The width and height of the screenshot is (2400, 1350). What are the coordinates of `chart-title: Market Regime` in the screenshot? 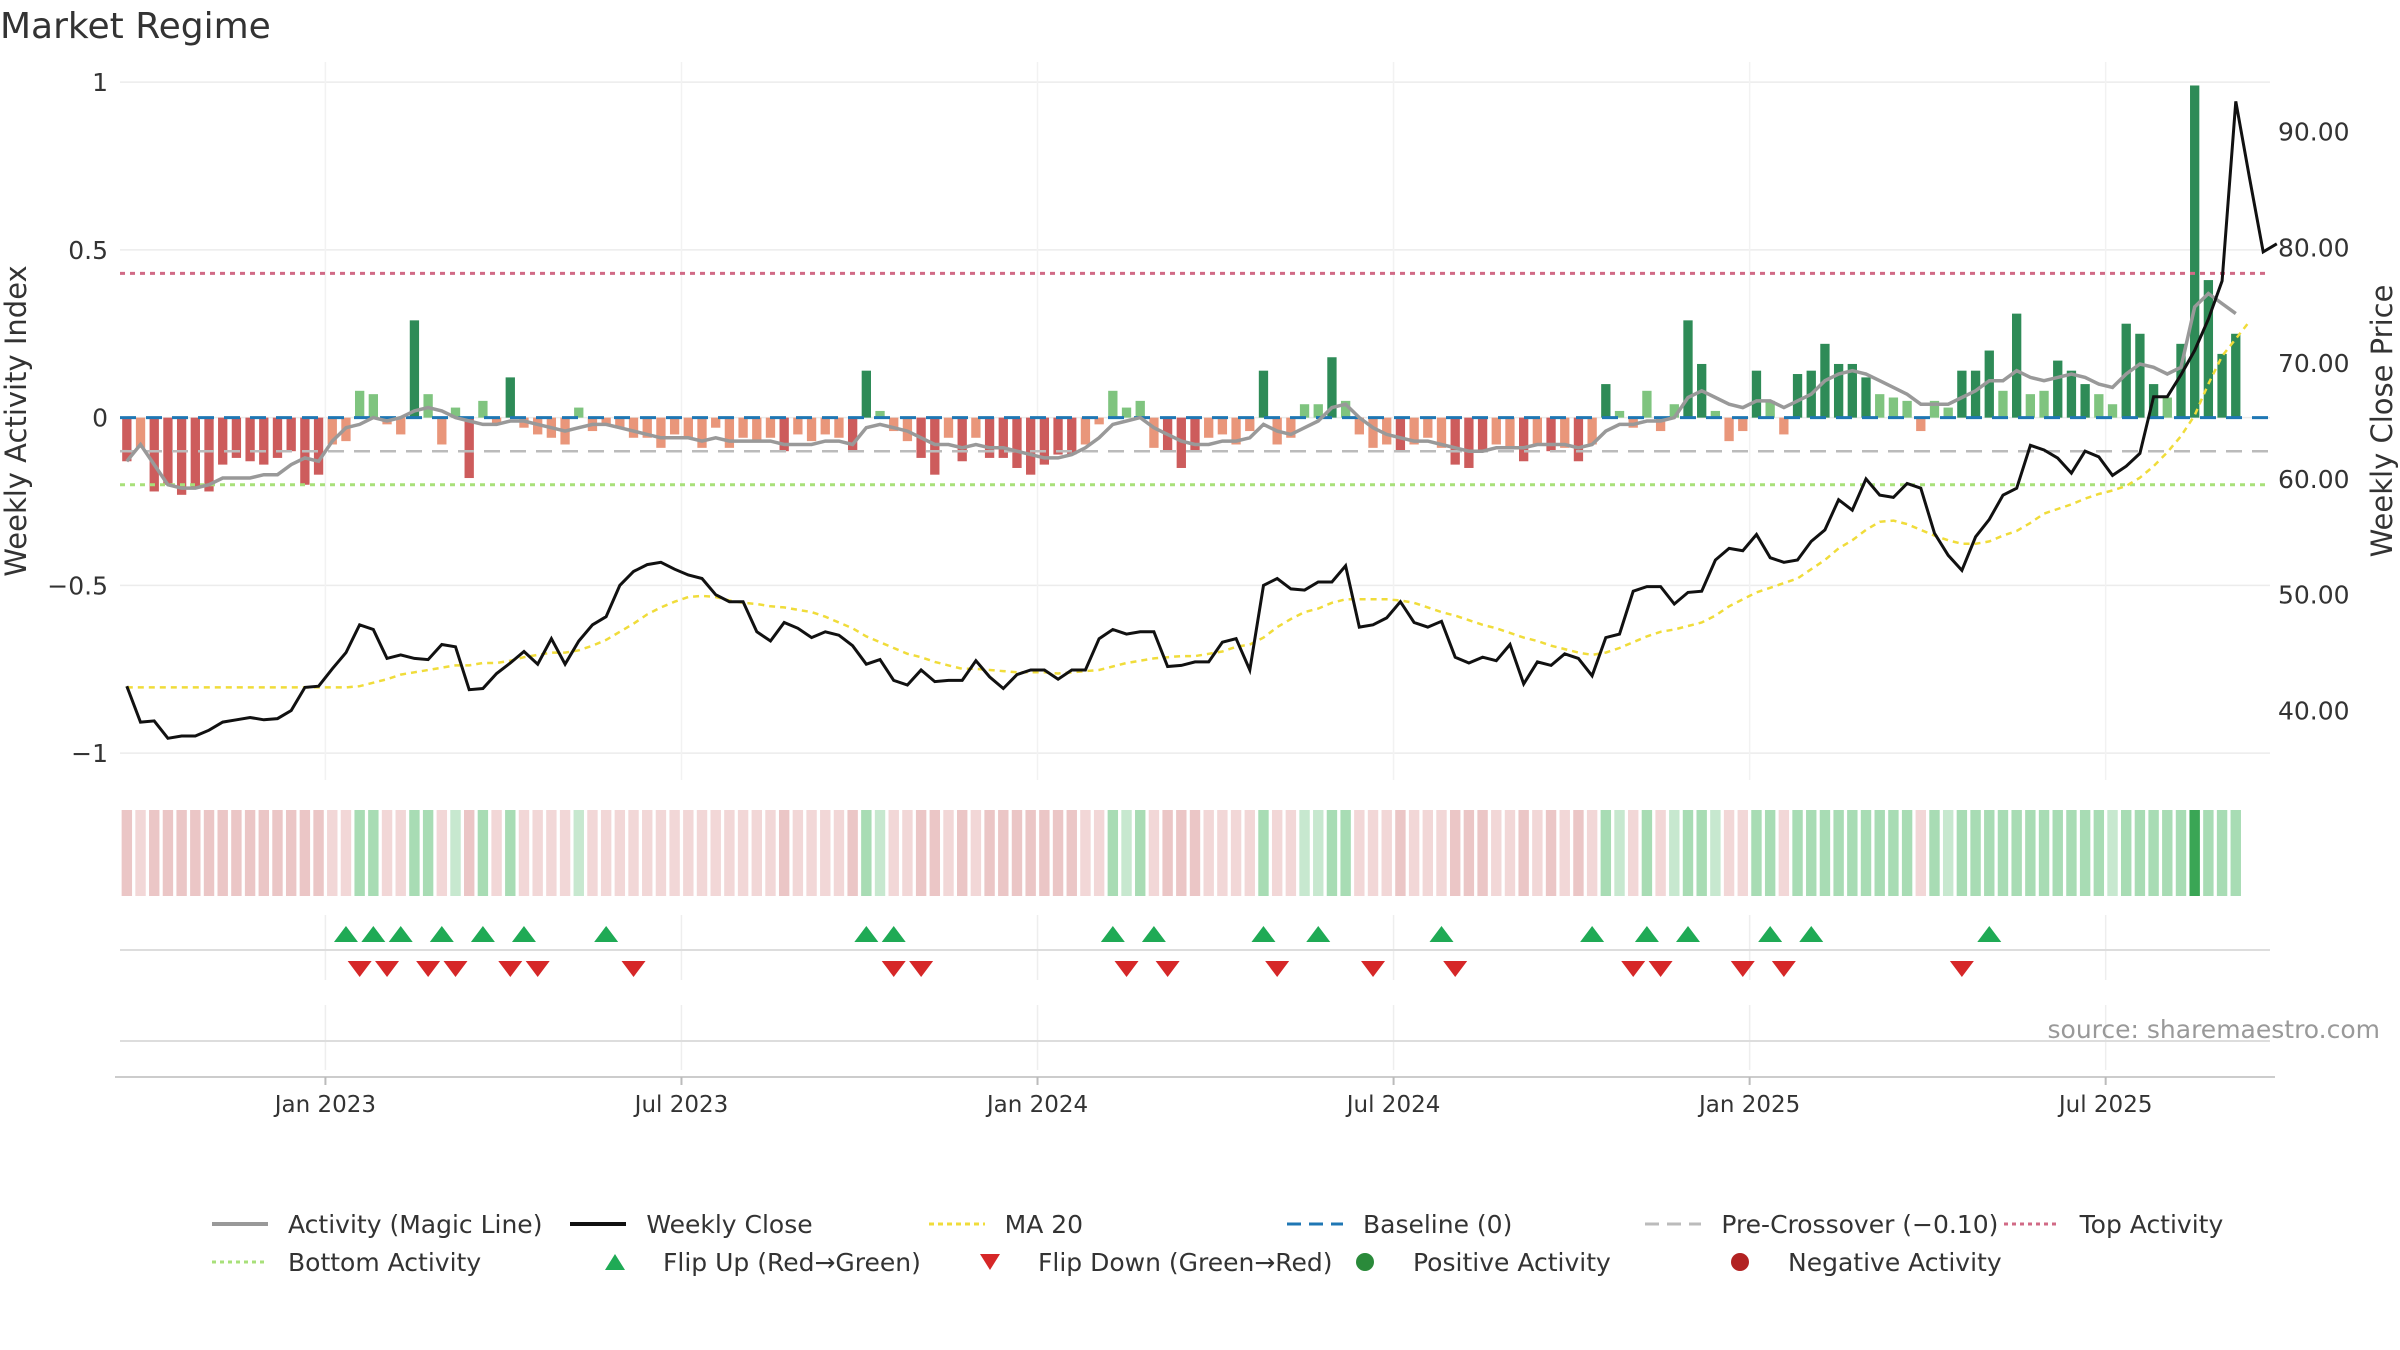 It's located at (135, 26).